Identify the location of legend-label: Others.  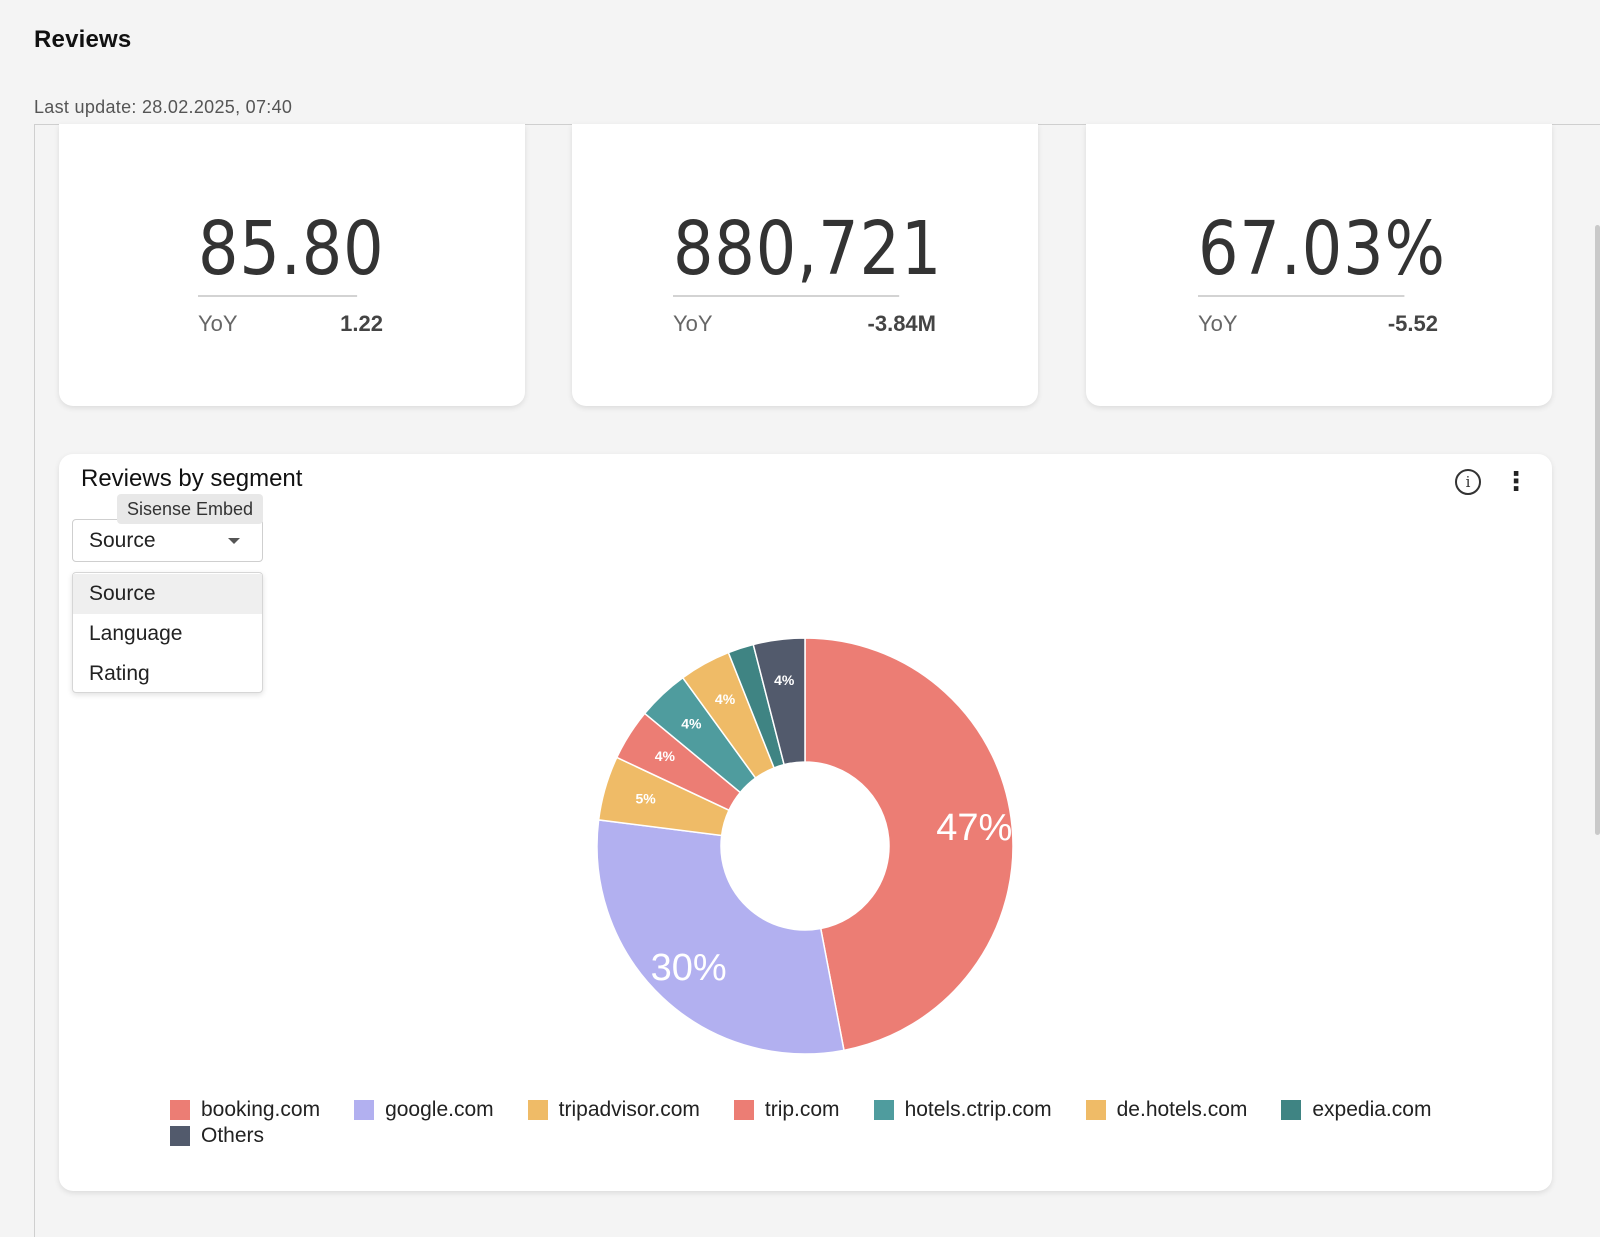
(233, 1135).